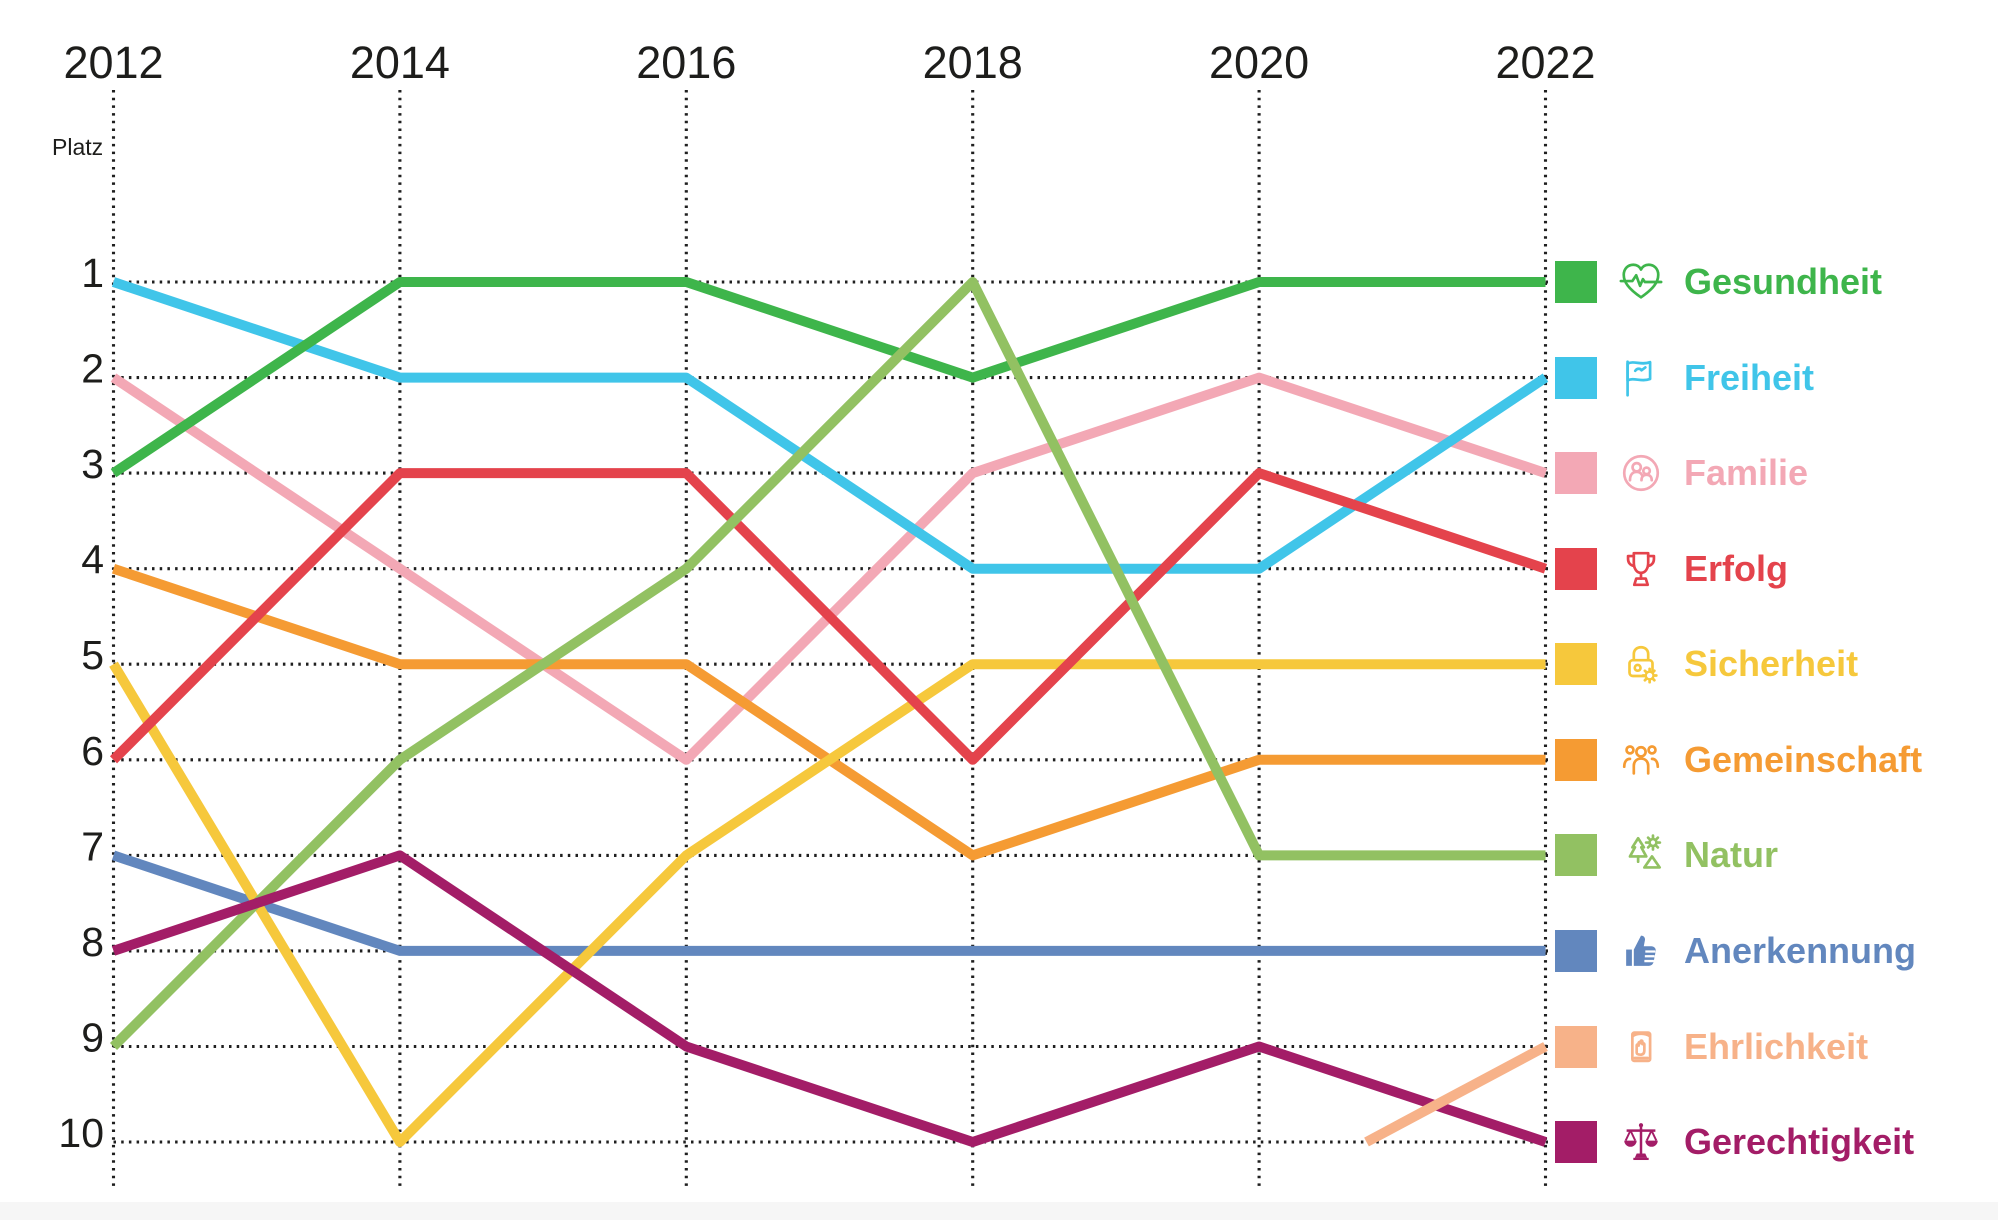 The image size is (1998, 1220). What do you see at coordinates (1545, 62) in the screenshot?
I see `year-label-2022: 2022` at bounding box center [1545, 62].